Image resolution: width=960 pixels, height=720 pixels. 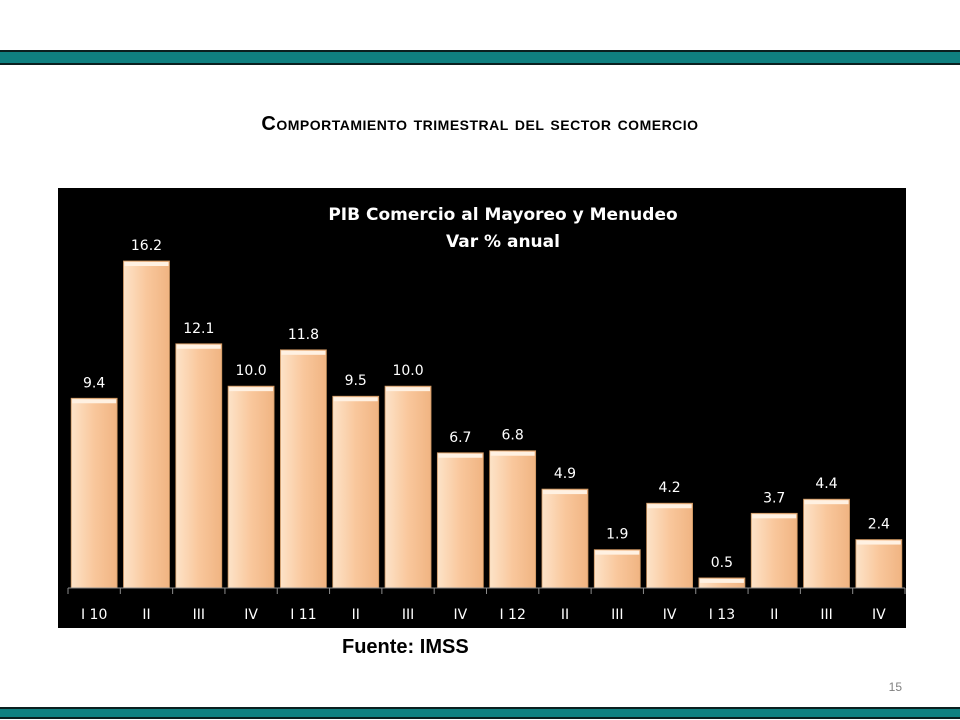 I want to click on x-tick-label: I 11, so click(x=303, y=615).